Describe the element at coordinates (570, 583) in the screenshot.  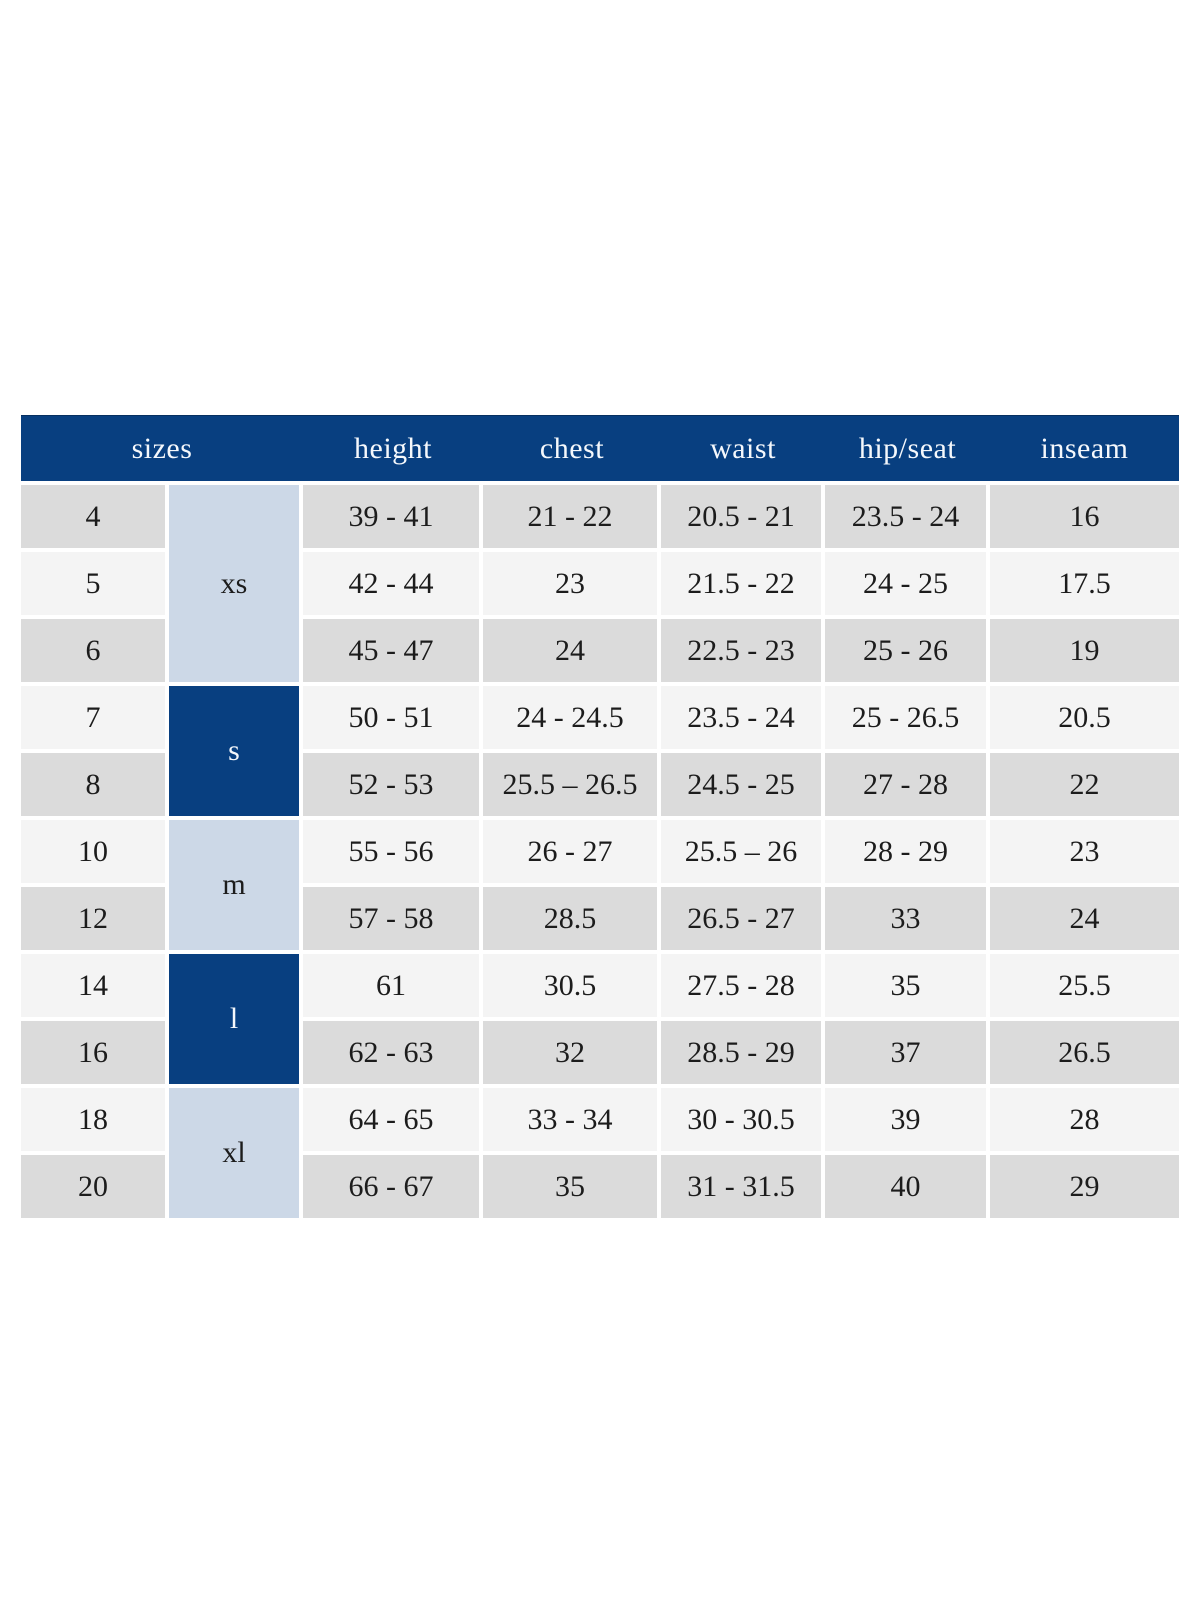
I see `chest-cell: 23` at that location.